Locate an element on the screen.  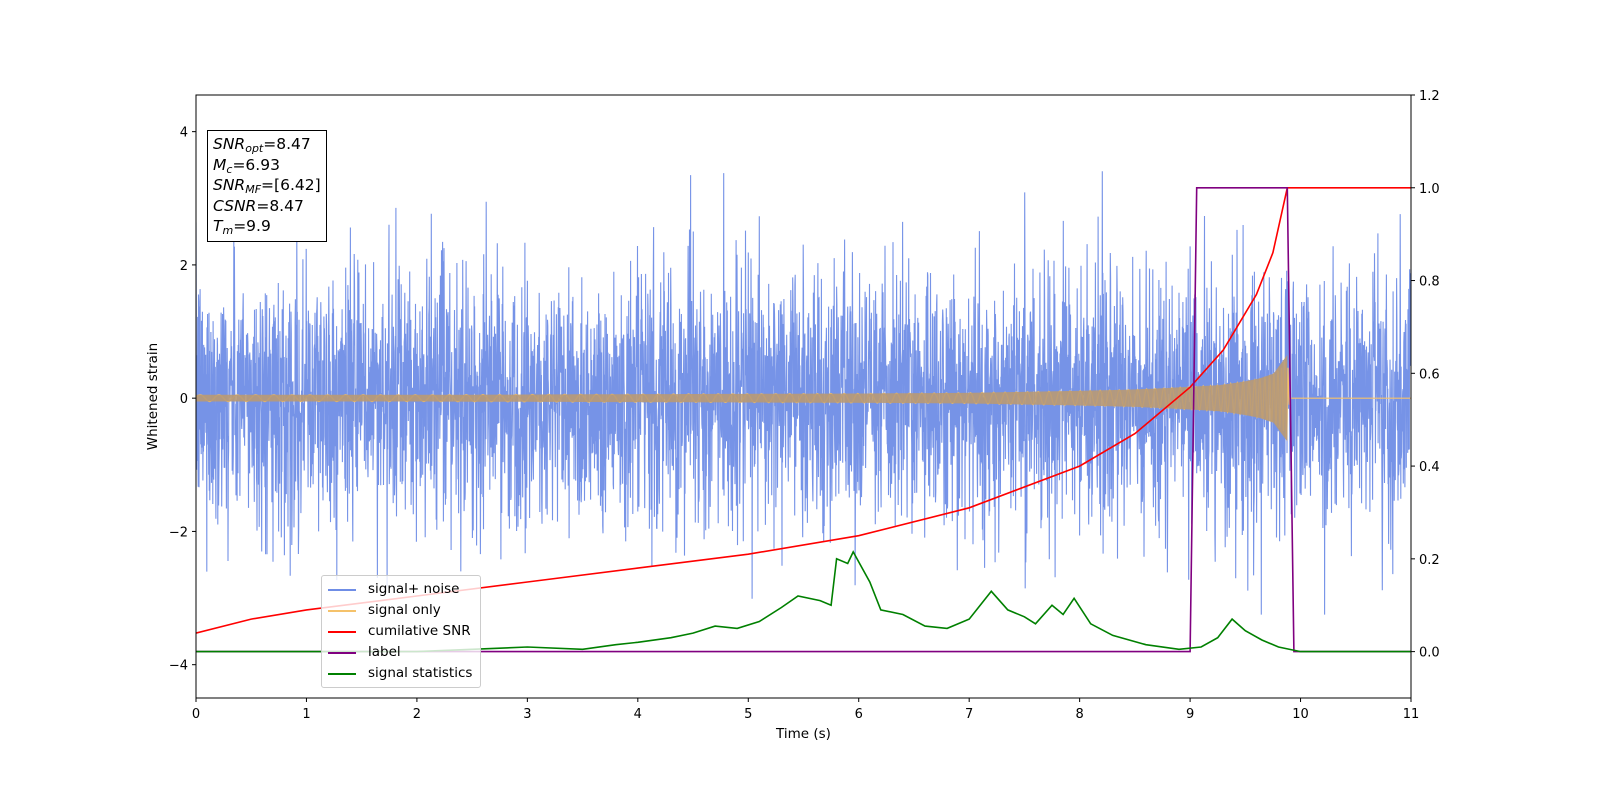
y-tick-label-right: 1.2 is located at coordinates (1429, 96).